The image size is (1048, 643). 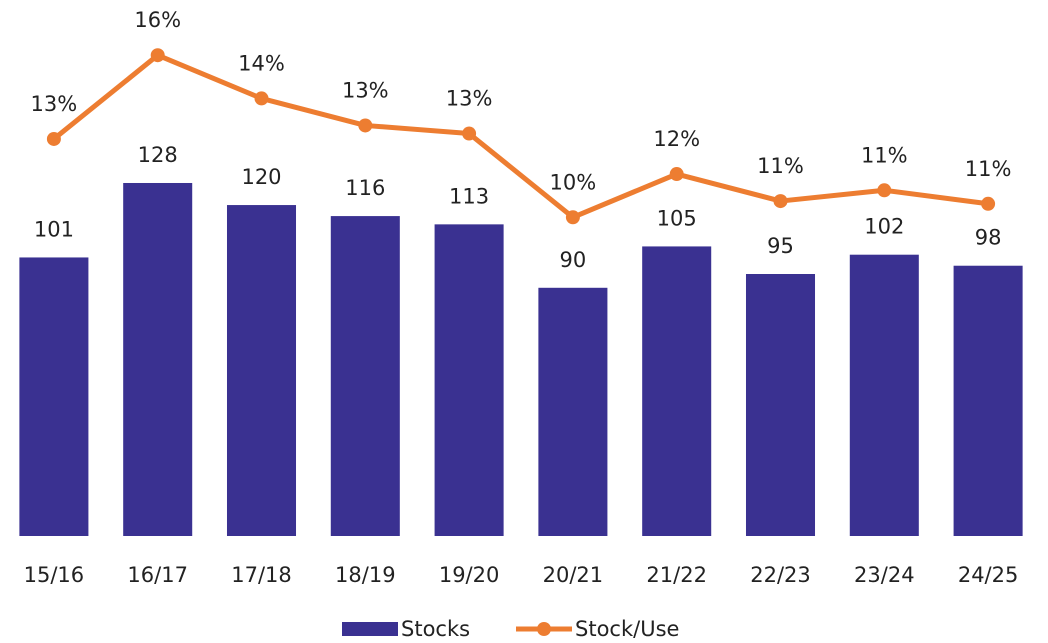 What do you see at coordinates (573, 575) in the screenshot?
I see `x-tick-label: 20/21` at bounding box center [573, 575].